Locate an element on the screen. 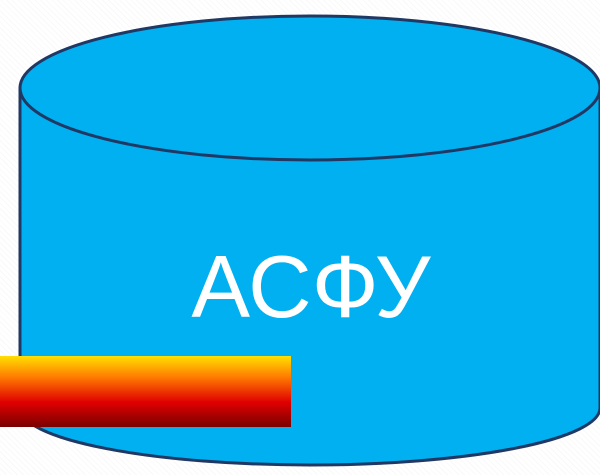 The width and height of the screenshot is (600, 475). gradient-bar is located at coordinates (145, 391).